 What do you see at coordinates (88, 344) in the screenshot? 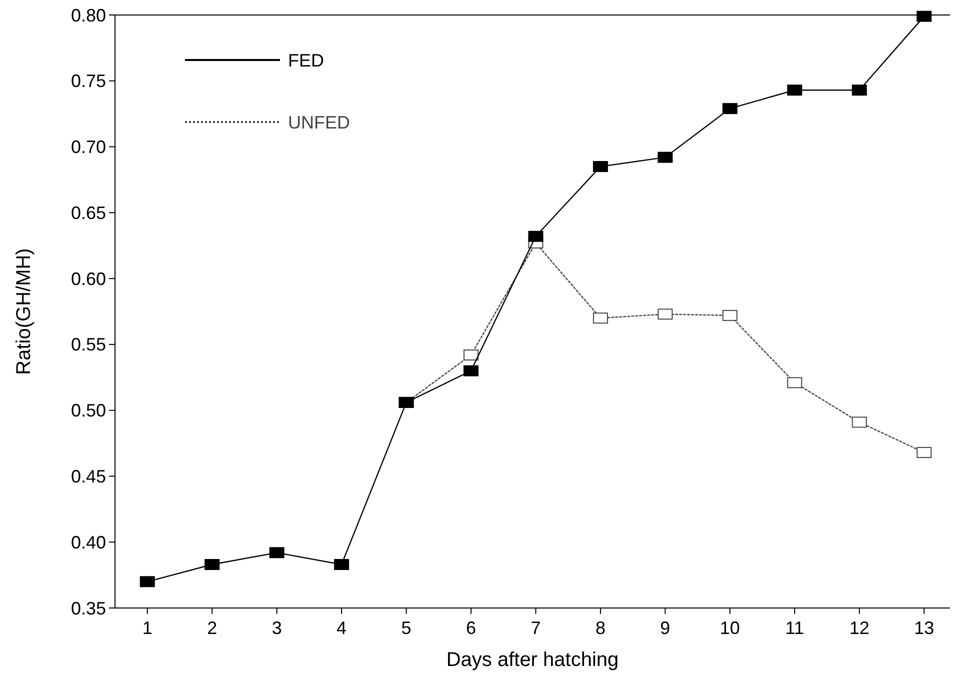
I see `y-tick-label: 0.55` at bounding box center [88, 344].